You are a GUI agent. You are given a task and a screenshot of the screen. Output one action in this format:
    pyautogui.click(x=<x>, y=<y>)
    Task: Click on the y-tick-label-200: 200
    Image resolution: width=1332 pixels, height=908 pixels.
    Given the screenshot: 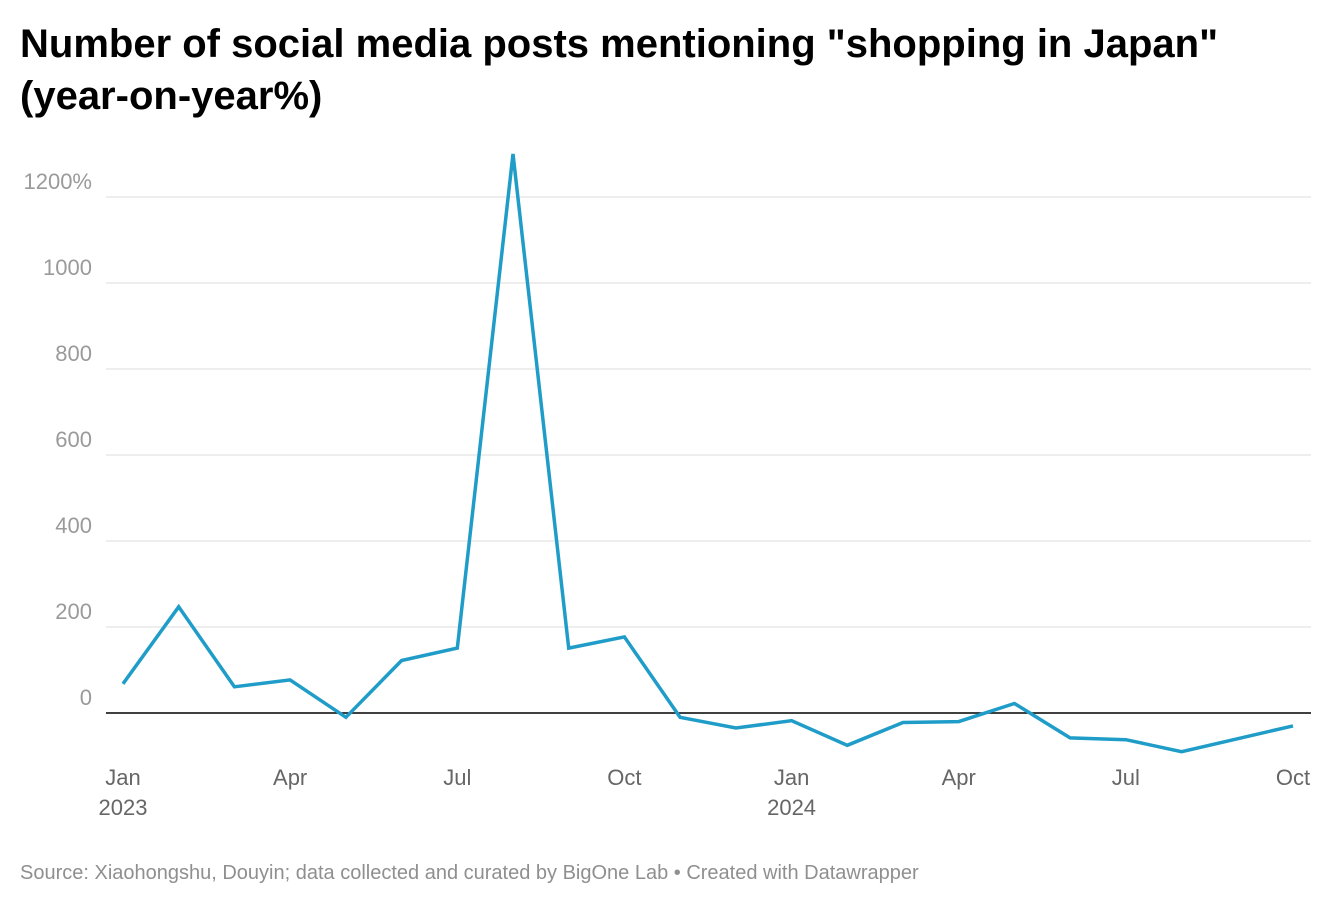 What is the action you would take?
    pyautogui.click(x=73, y=611)
    